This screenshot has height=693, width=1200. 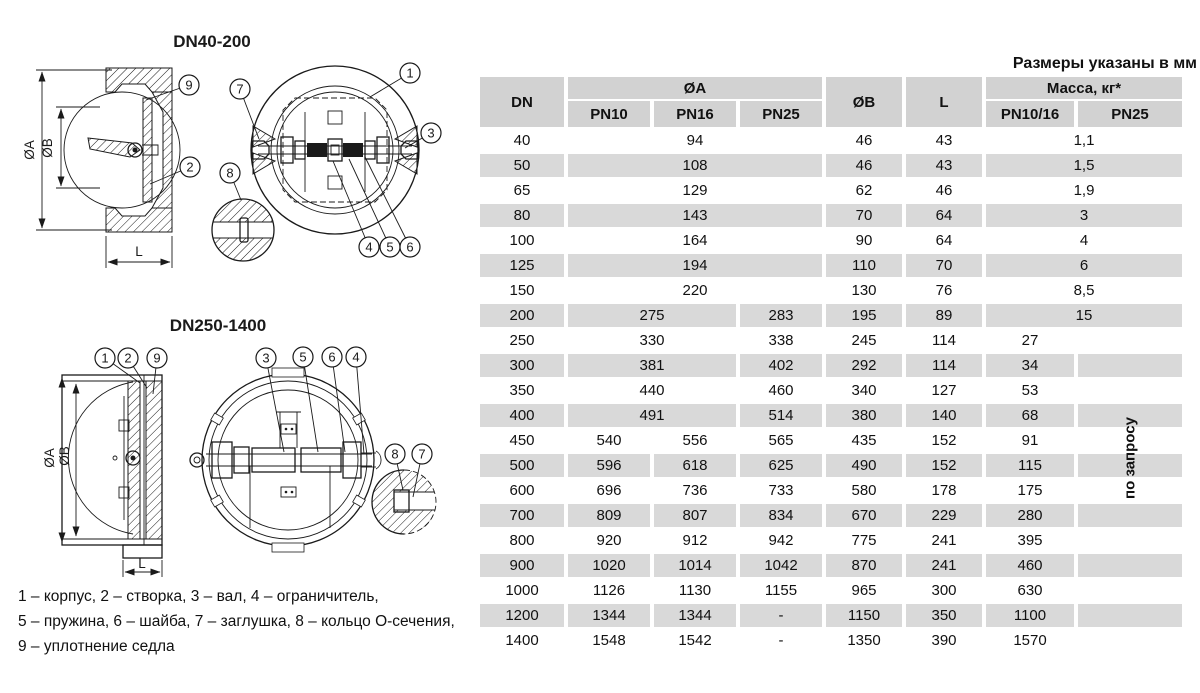 What do you see at coordinates (652, 315) in the screenshot?
I see `table-cell: 275` at bounding box center [652, 315].